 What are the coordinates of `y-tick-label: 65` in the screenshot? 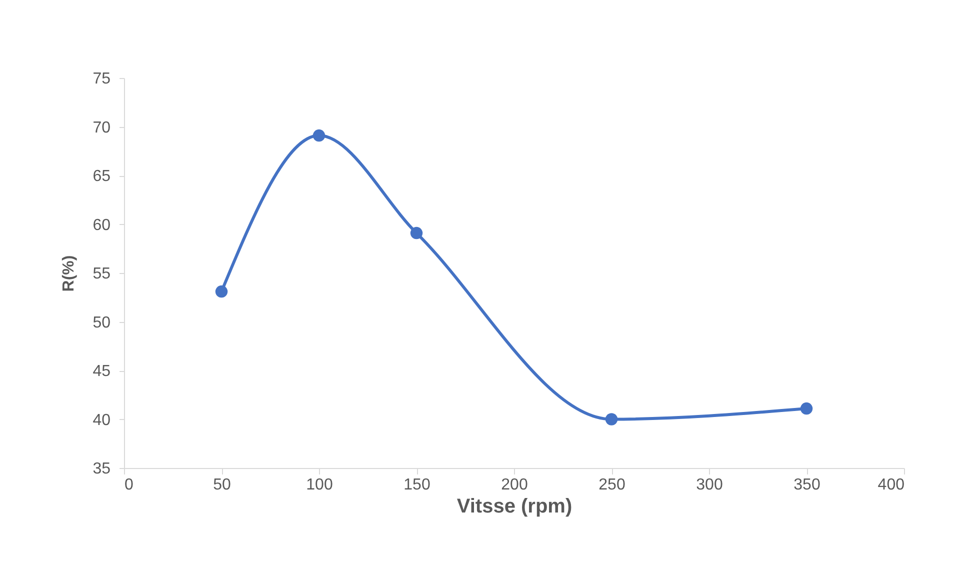 It's located at (101, 176).